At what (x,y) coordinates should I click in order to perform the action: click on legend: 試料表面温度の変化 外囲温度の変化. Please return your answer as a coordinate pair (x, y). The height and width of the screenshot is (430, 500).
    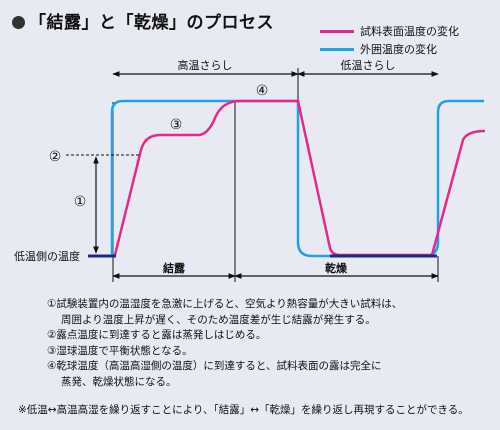
    Looking at the image, I should click on (389, 40).